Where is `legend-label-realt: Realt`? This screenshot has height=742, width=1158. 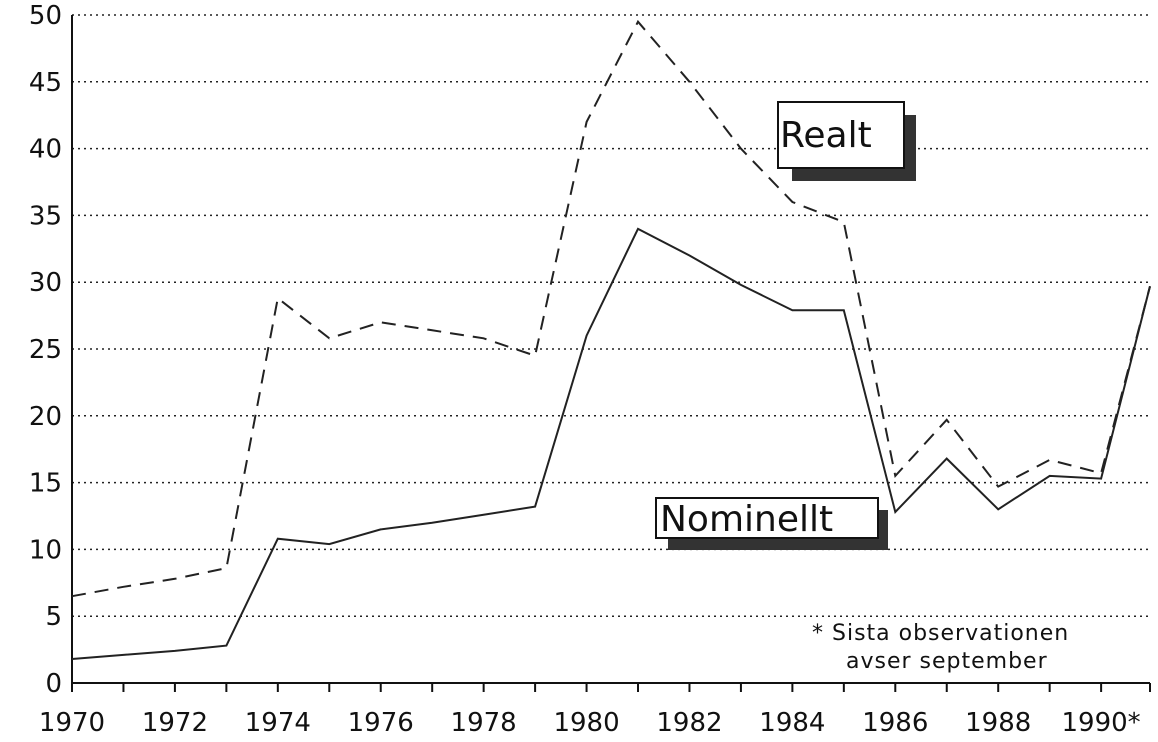 legend-label-realt: Realt is located at coordinates (826, 135).